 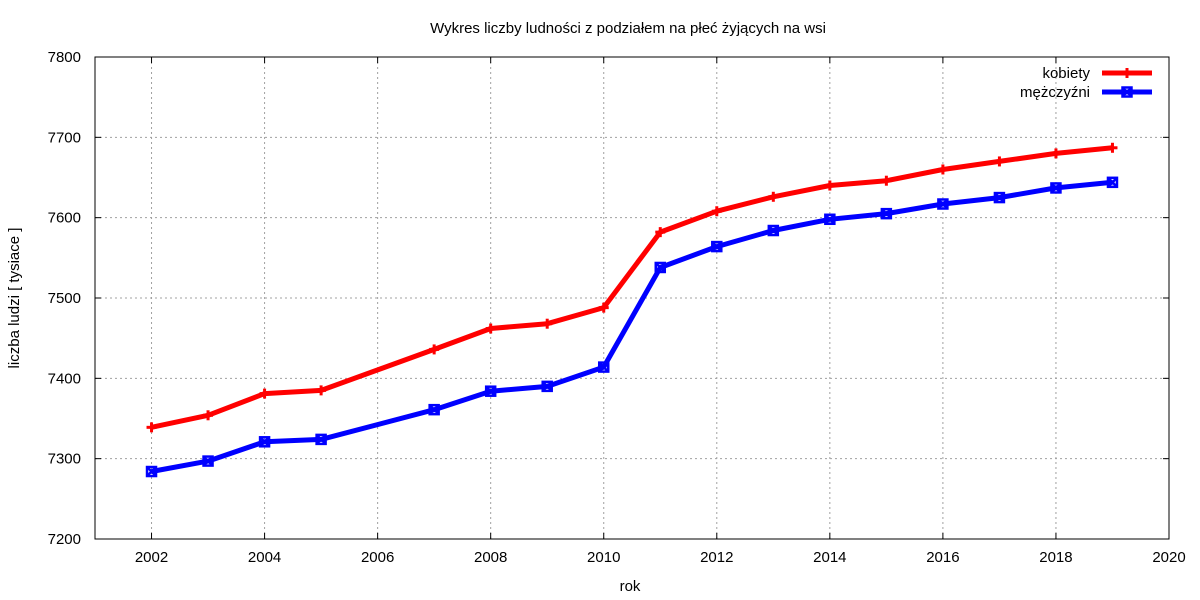 What do you see at coordinates (1055, 557) in the screenshot?
I see `x-tick-label: 2018` at bounding box center [1055, 557].